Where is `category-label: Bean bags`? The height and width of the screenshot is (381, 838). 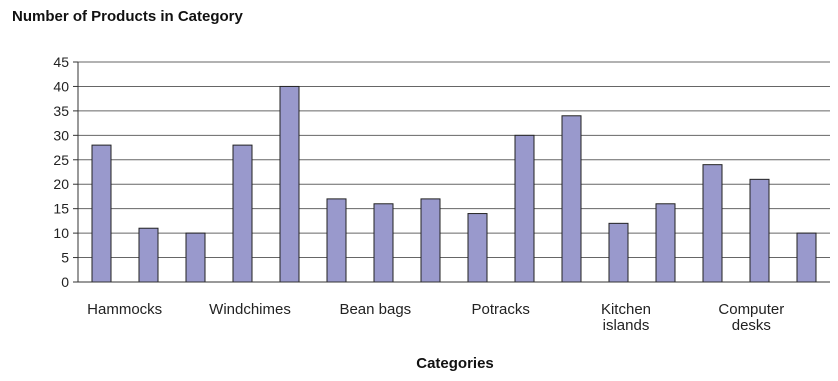 category-label: Bean bags is located at coordinates (375, 309).